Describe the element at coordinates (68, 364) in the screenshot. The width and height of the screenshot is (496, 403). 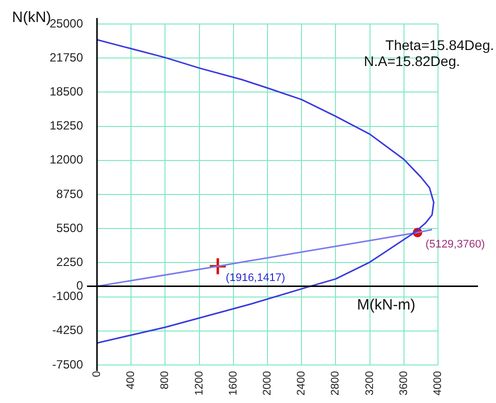
I see `y-tick-label: -7500` at that location.